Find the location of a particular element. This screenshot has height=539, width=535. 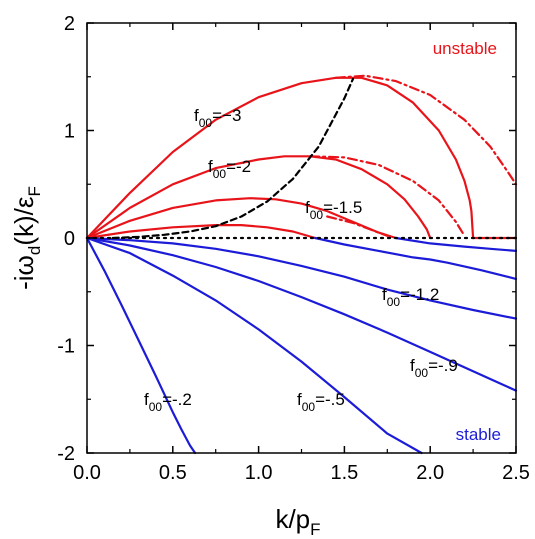

x-tick-label: 0.0 is located at coordinates (87, 473).